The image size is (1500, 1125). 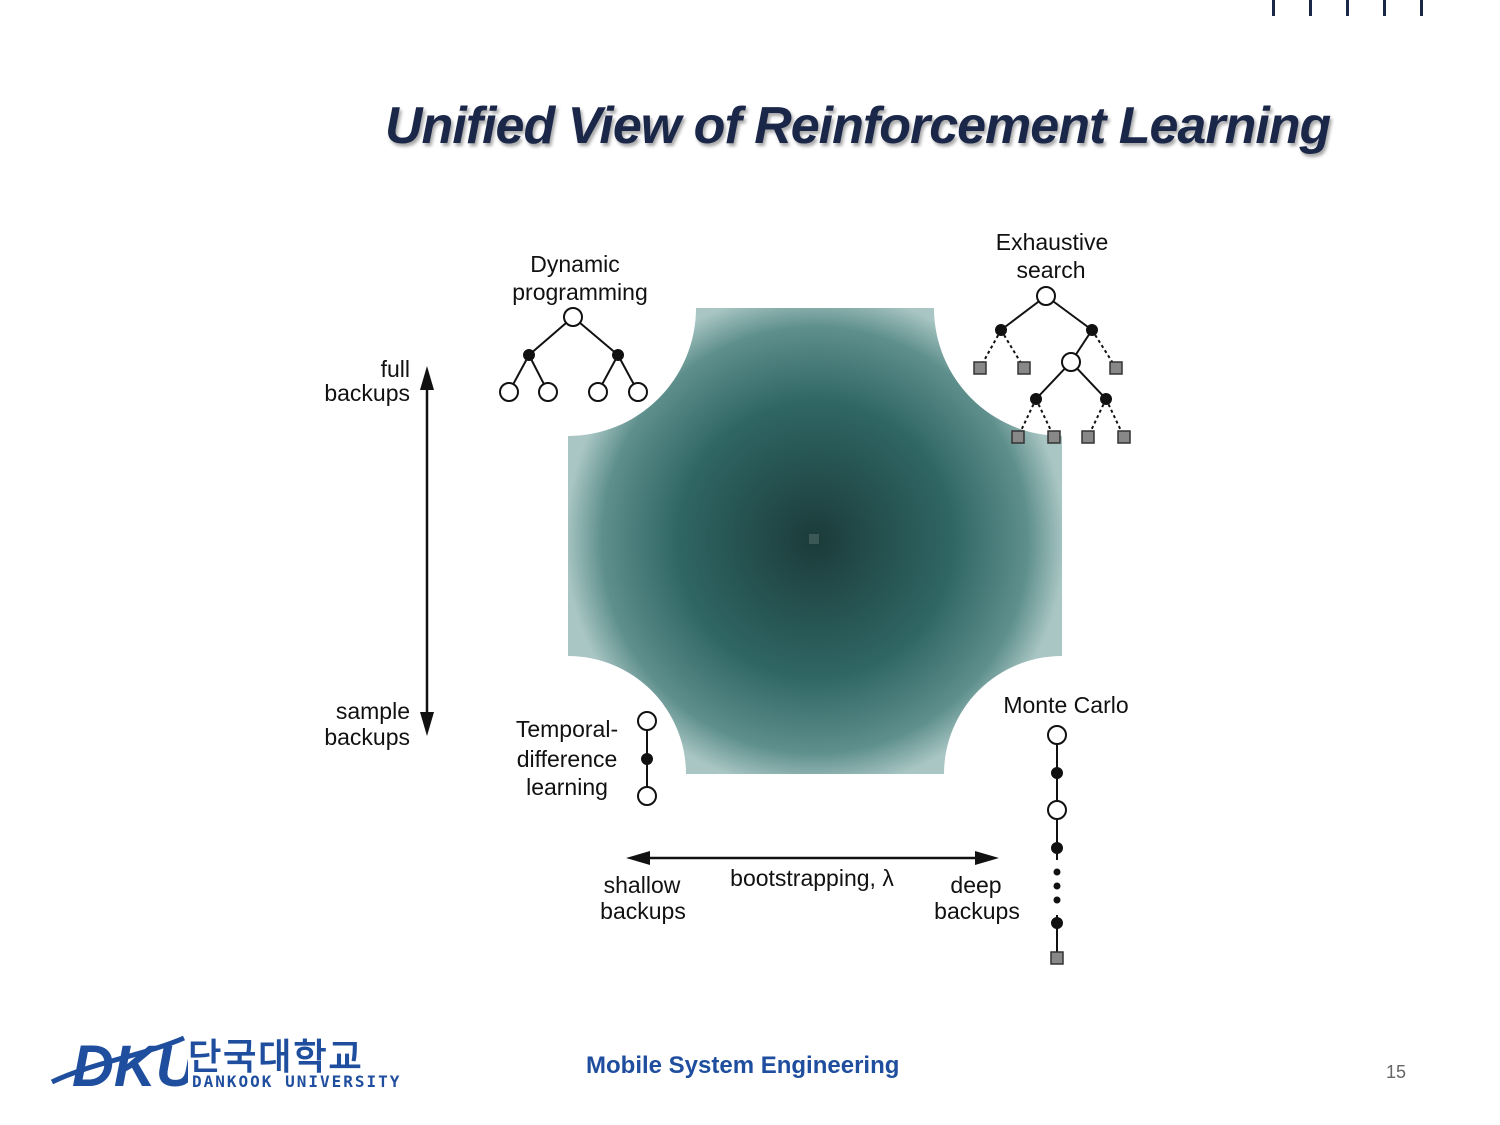 What do you see at coordinates (130, 1064) in the screenshot?
I see `dku-mark-text: DKU` at bounding box center [130, 1064].